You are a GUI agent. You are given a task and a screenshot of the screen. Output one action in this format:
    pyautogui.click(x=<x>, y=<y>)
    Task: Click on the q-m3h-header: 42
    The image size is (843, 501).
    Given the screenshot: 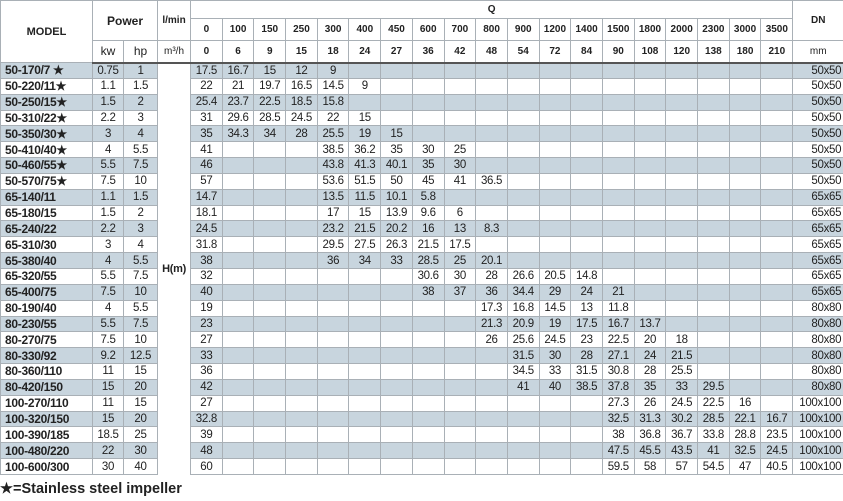 What is the action you would take?
    pyautogui.click(x=460, y=52)
    